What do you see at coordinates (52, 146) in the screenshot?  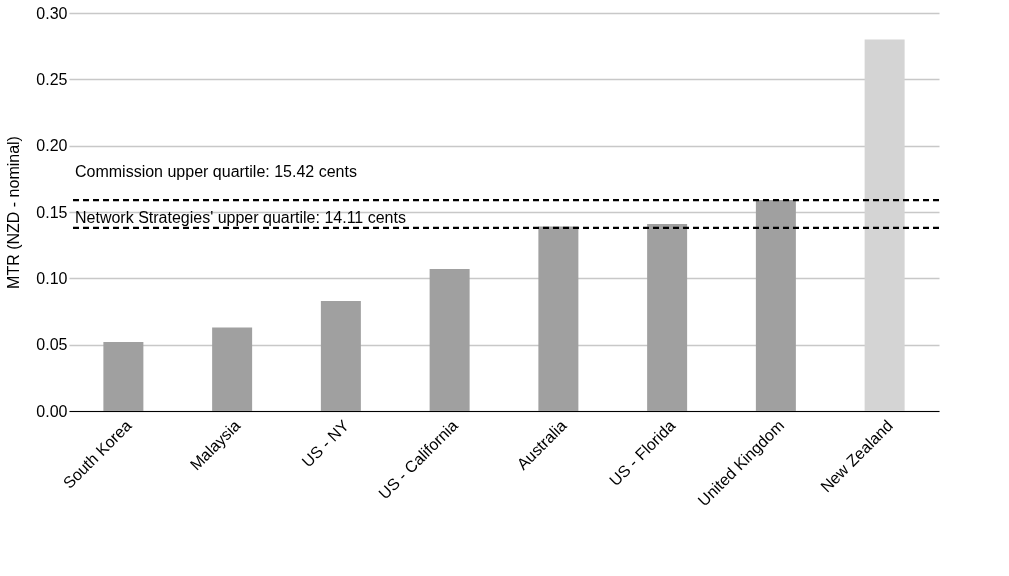 I see `y-tick-label: 0.20` at bounding box center [52, 146].